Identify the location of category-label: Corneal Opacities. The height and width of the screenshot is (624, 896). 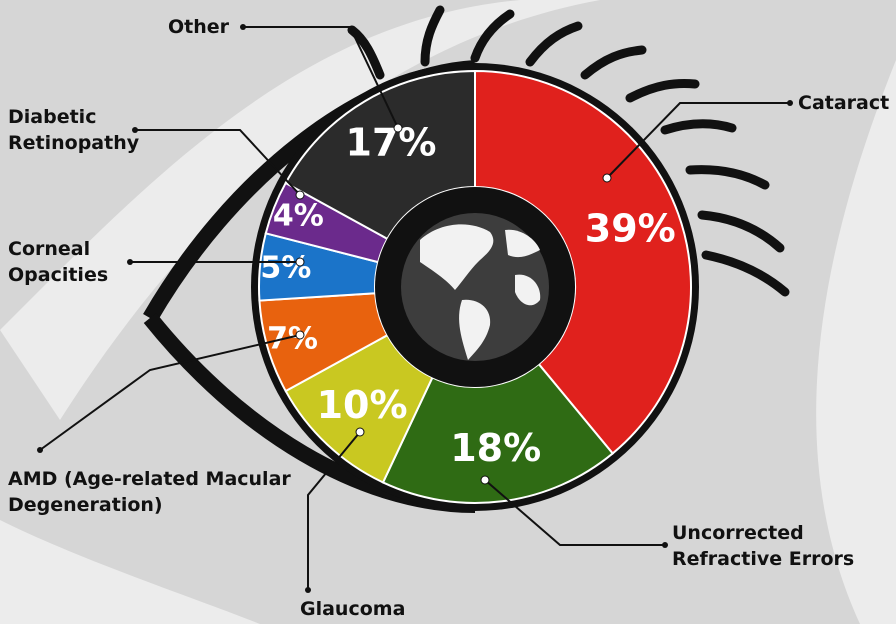
(58, 262).